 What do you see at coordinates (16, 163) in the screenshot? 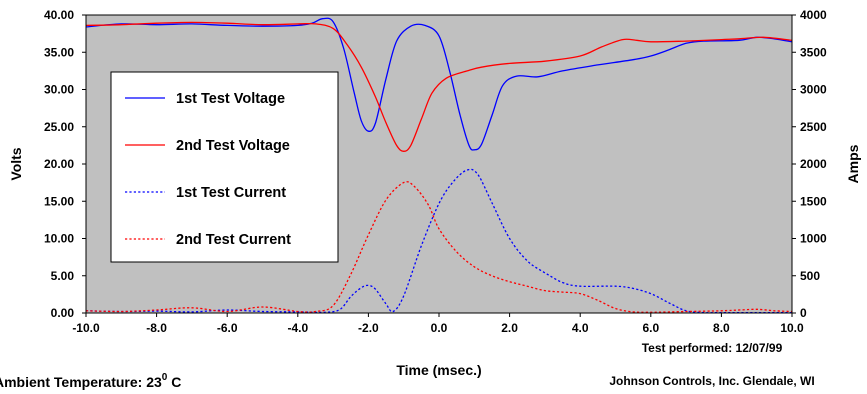
I see `y-axis-title: Volts` at bounding box center [16, 163].